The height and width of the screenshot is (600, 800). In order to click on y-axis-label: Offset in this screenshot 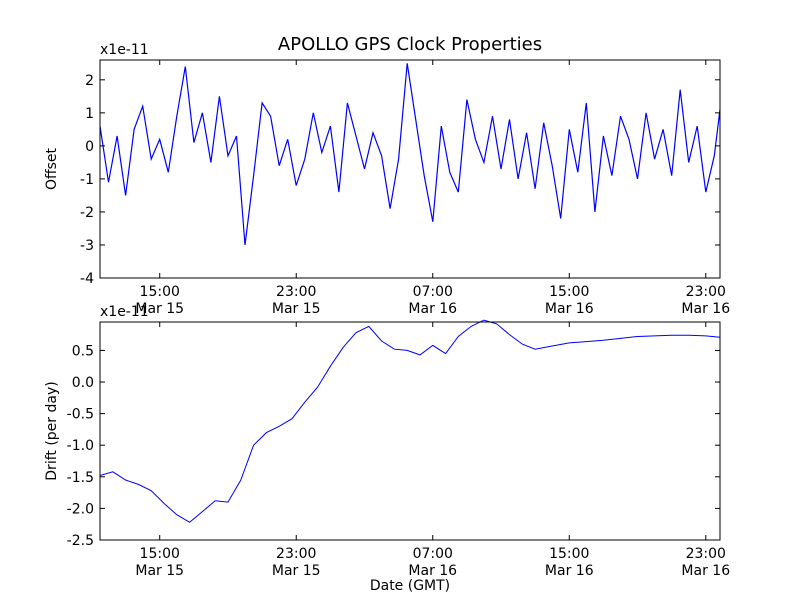, I will do `click(52, 168)`.